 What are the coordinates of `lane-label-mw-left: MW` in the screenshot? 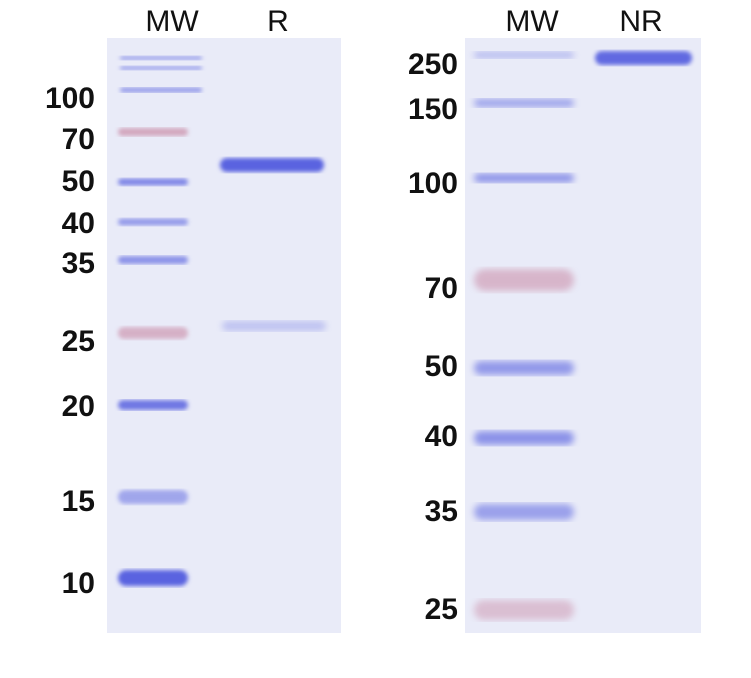 It's located at (172, 21).